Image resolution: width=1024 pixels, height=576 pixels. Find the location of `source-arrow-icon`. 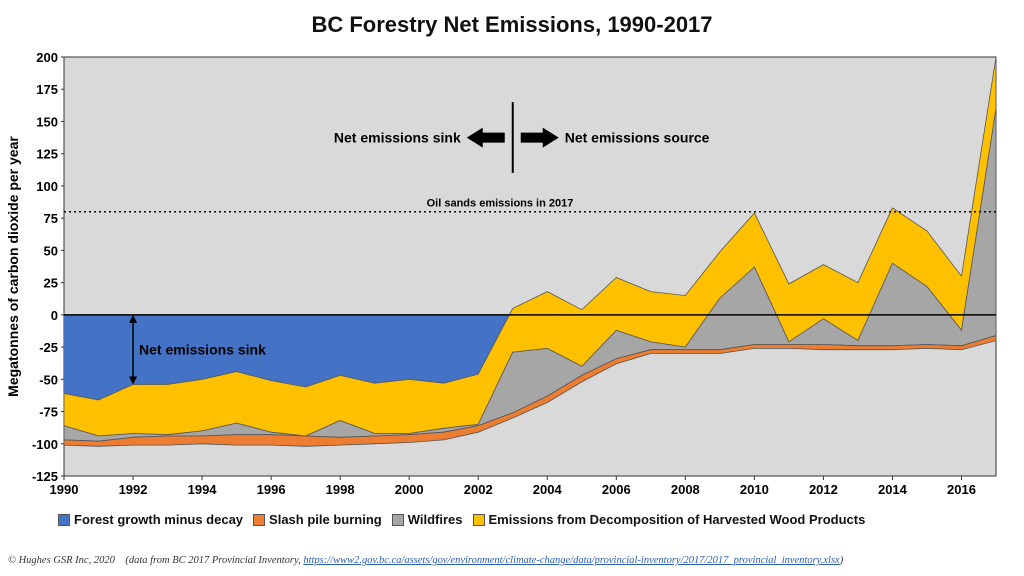

source-arrow-icon is located at coordinates (539, 137).